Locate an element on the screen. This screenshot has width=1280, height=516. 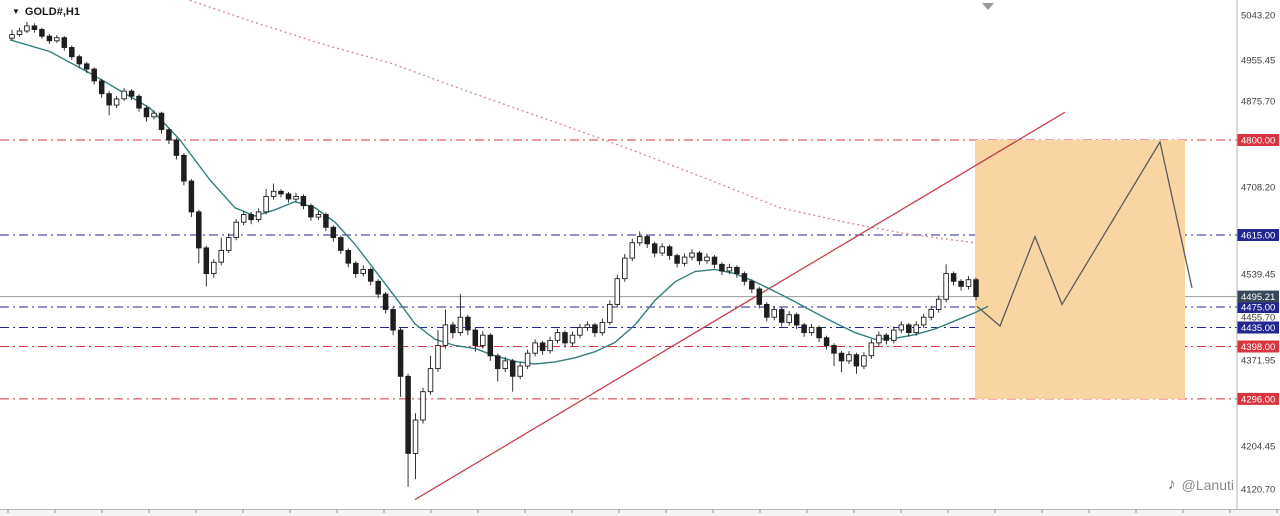
symbol-label: GOLD#,H1 is located at coordinates (52, 12).